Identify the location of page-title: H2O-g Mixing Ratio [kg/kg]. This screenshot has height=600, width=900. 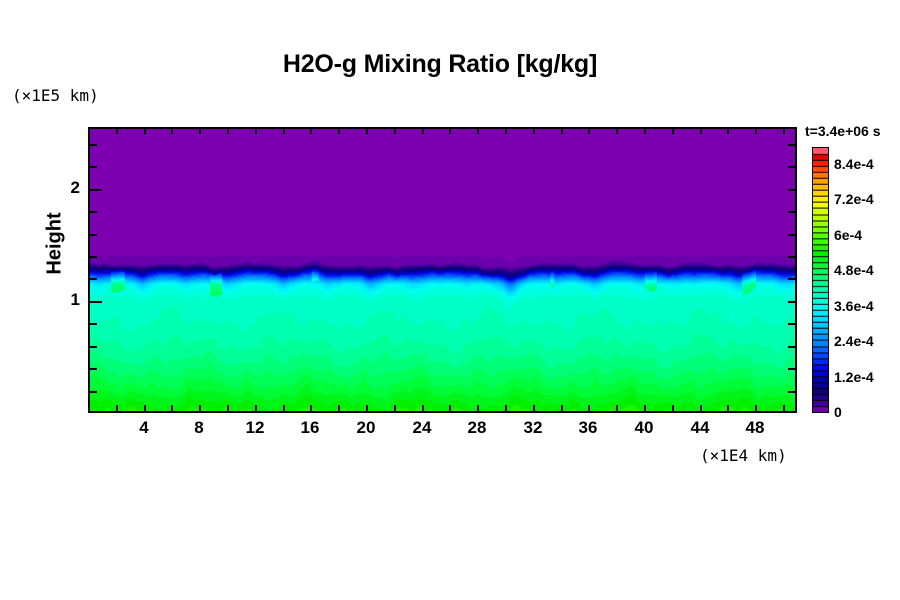
(440, 64).